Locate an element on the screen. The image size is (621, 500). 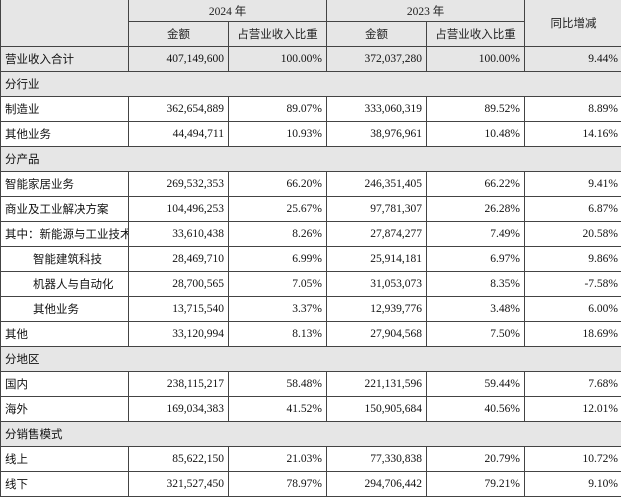
row-label: 国内 is located at coordinates (64, 384).